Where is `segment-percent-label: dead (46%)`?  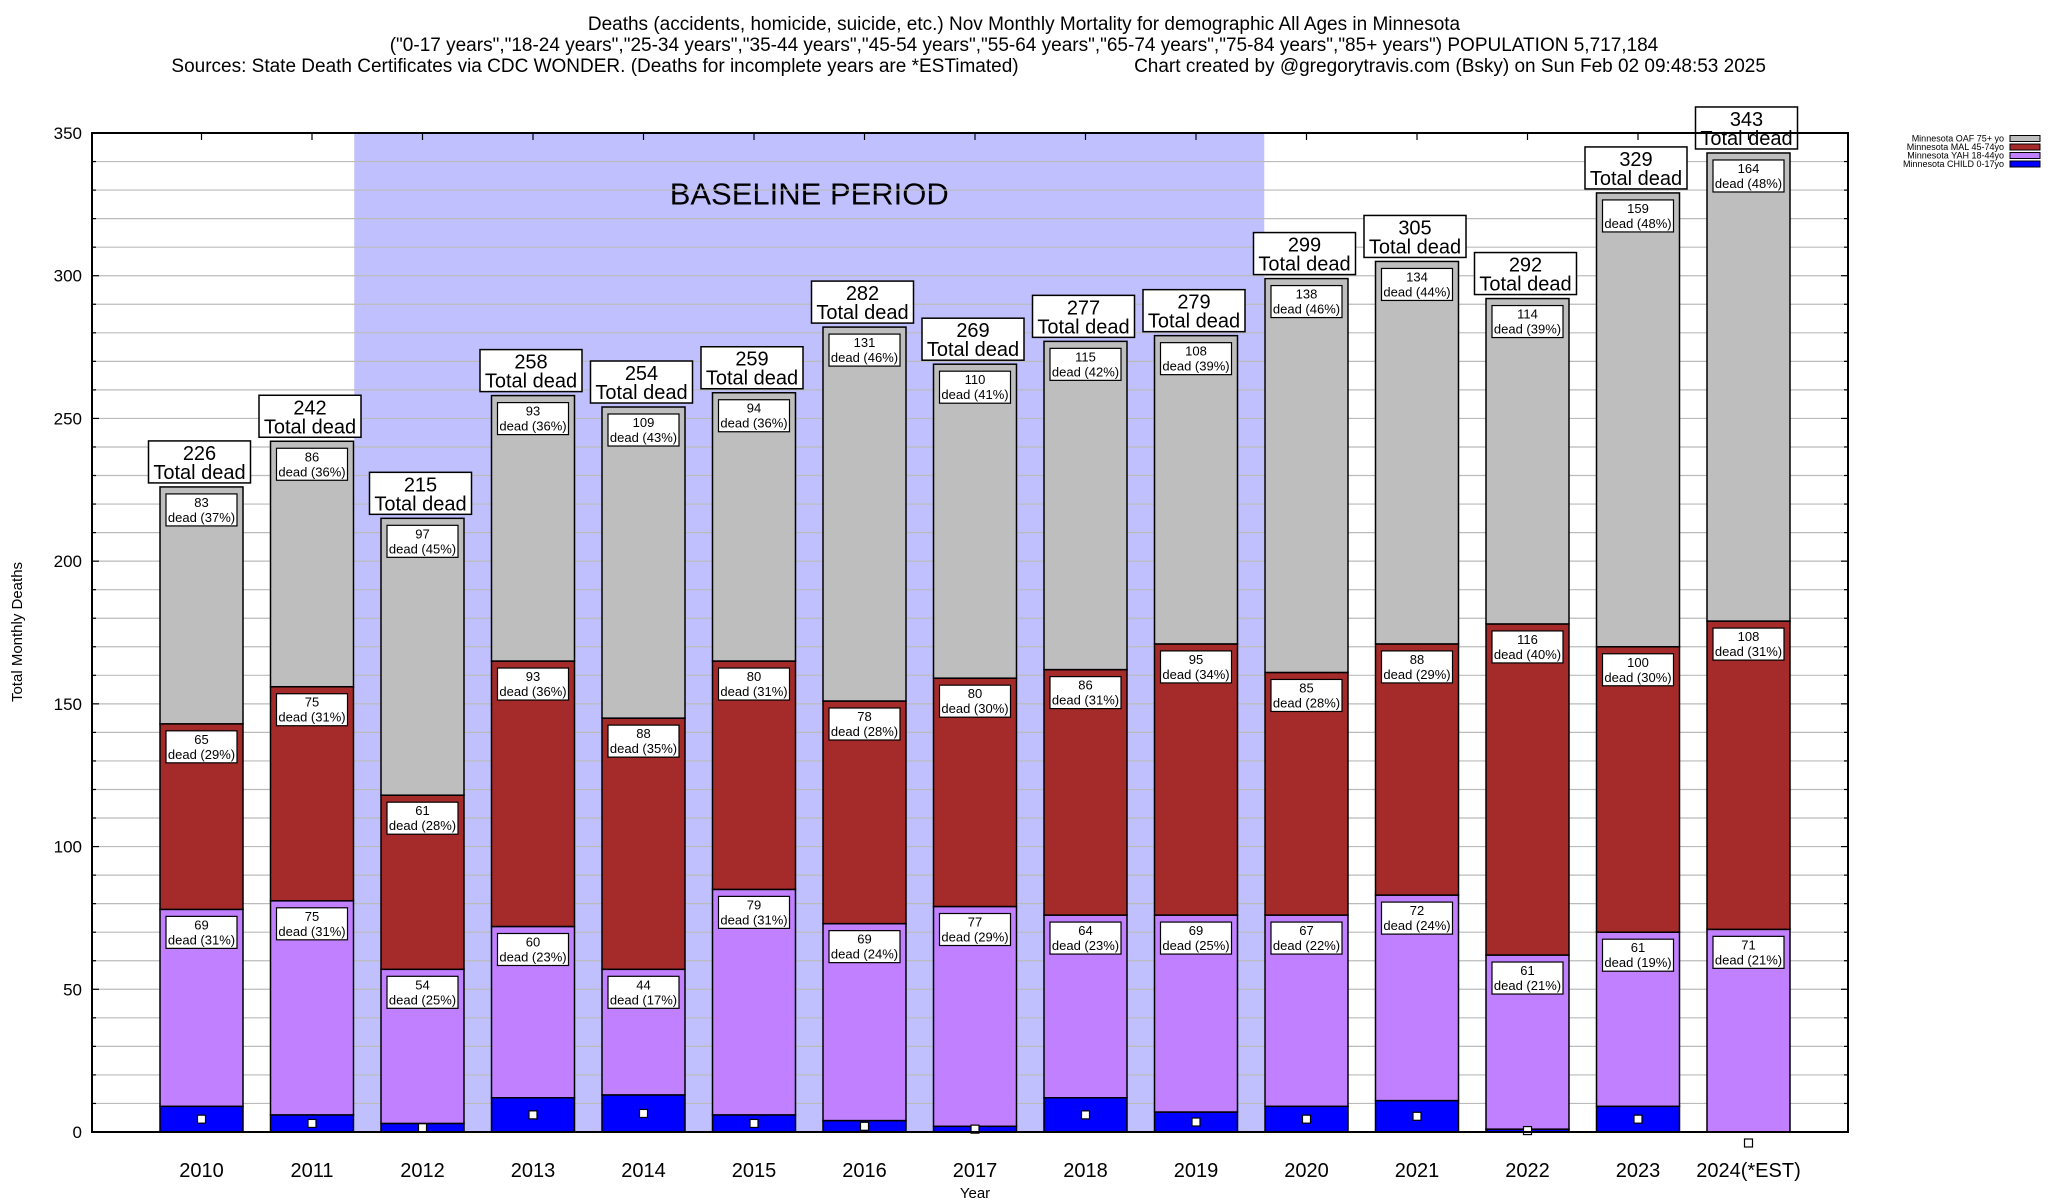 segment-percent-label: dead (46%) is located at coordinates (864, 357).